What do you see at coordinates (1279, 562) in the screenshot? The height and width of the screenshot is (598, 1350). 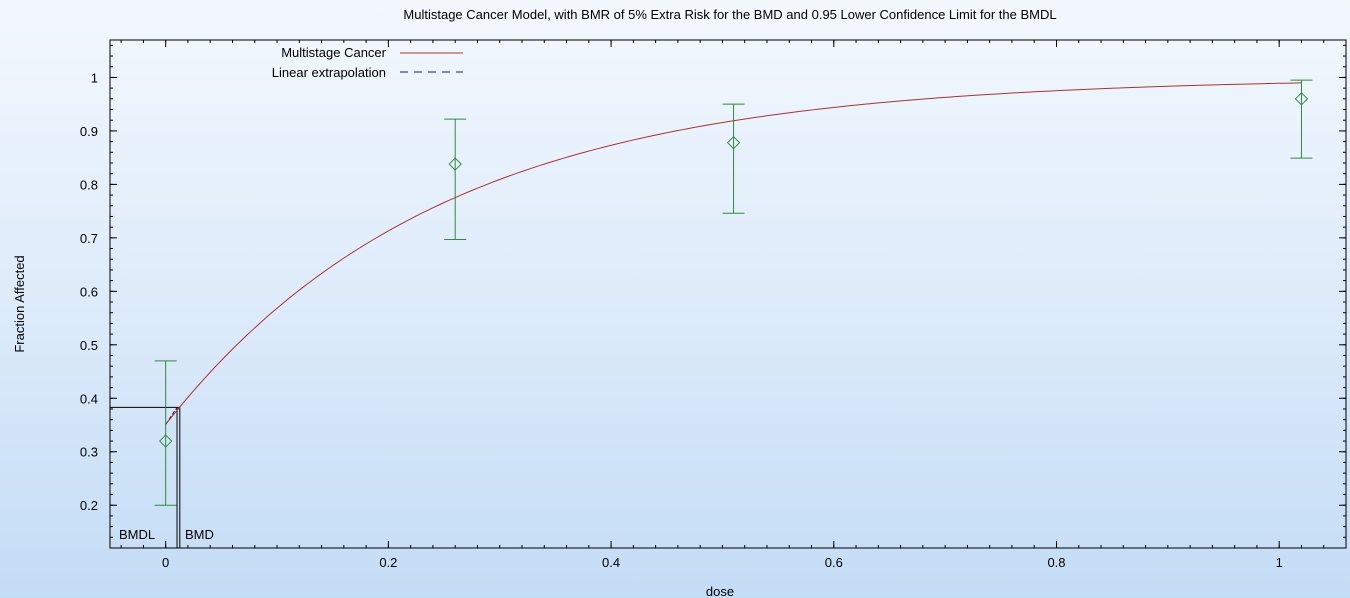 I see `x-tick-label: 1` at bounding box center [1279, 562].